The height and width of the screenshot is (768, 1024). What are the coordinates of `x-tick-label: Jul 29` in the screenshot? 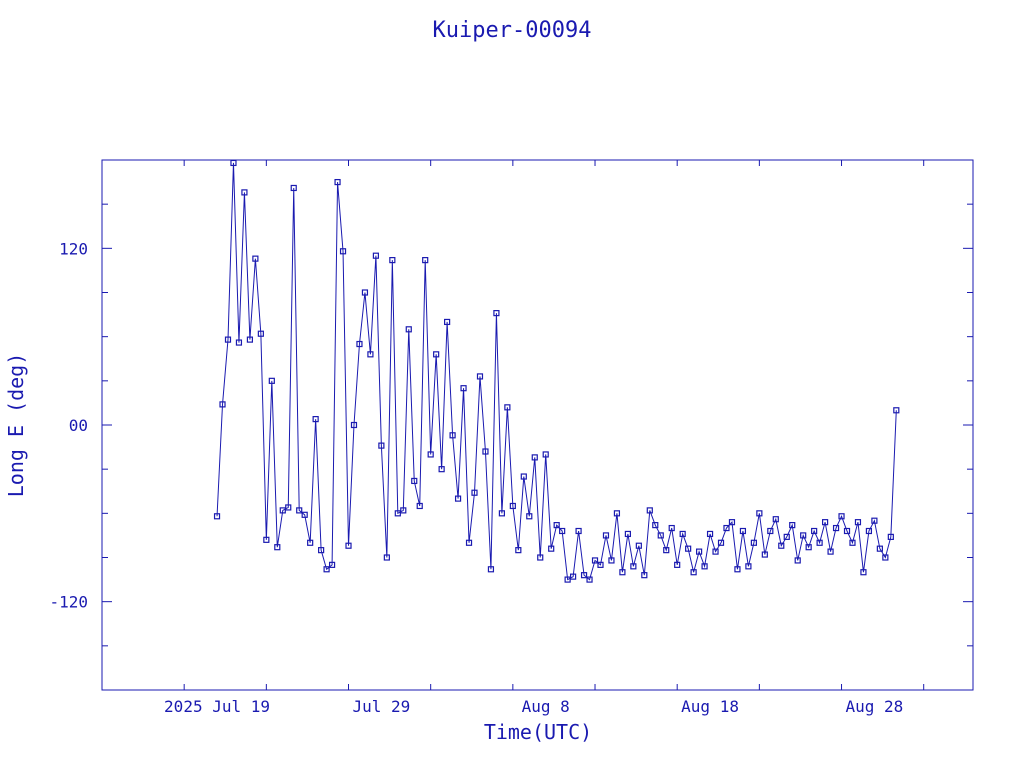 It's located at (381, 706).